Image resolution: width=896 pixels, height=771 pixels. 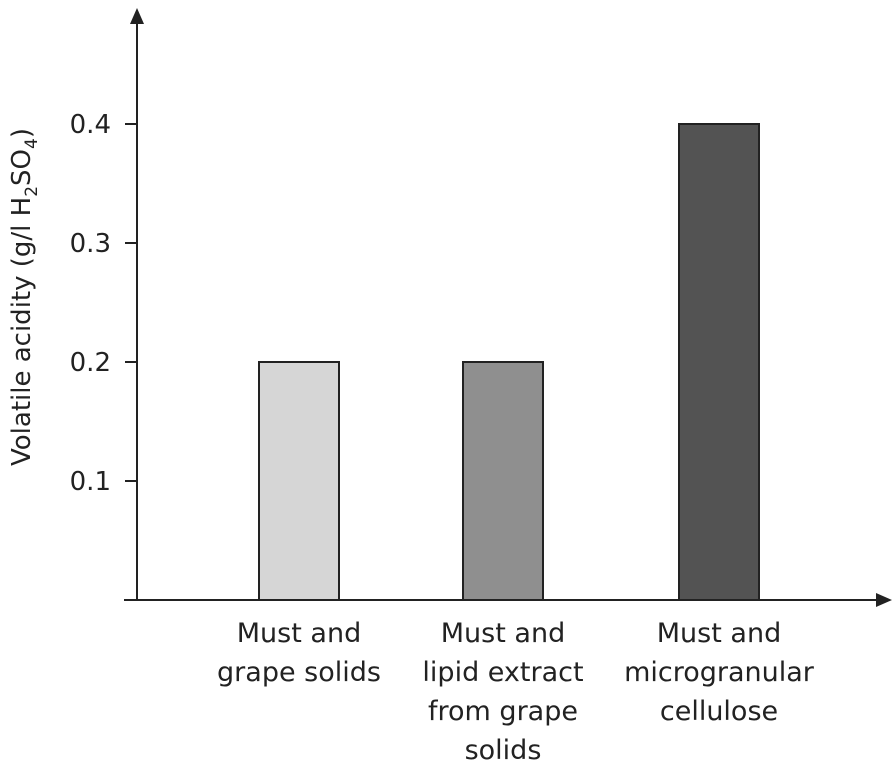 I want to click on y-axis-title-sub1: 2, so click(x=32, y=191).